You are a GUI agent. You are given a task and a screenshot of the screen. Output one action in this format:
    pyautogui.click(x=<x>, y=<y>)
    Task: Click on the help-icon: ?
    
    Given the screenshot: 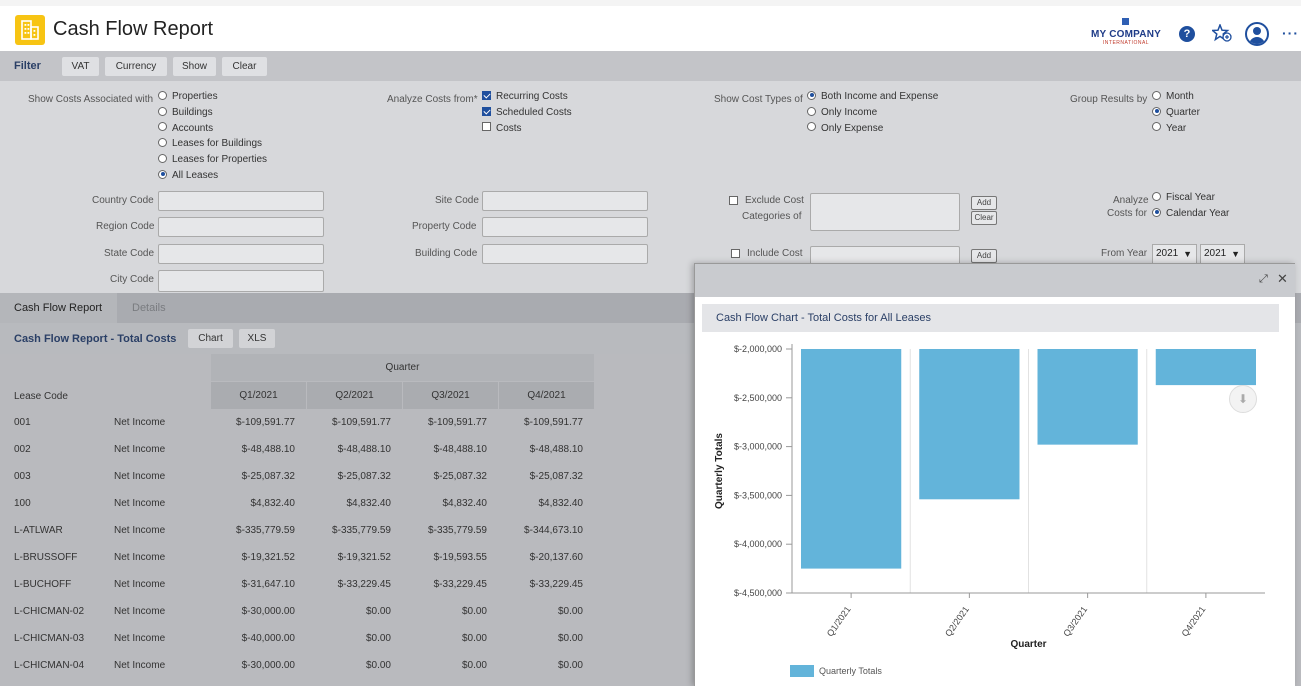 What is the action you would take?
    pyautogui.click(x=1187, y=34)
    